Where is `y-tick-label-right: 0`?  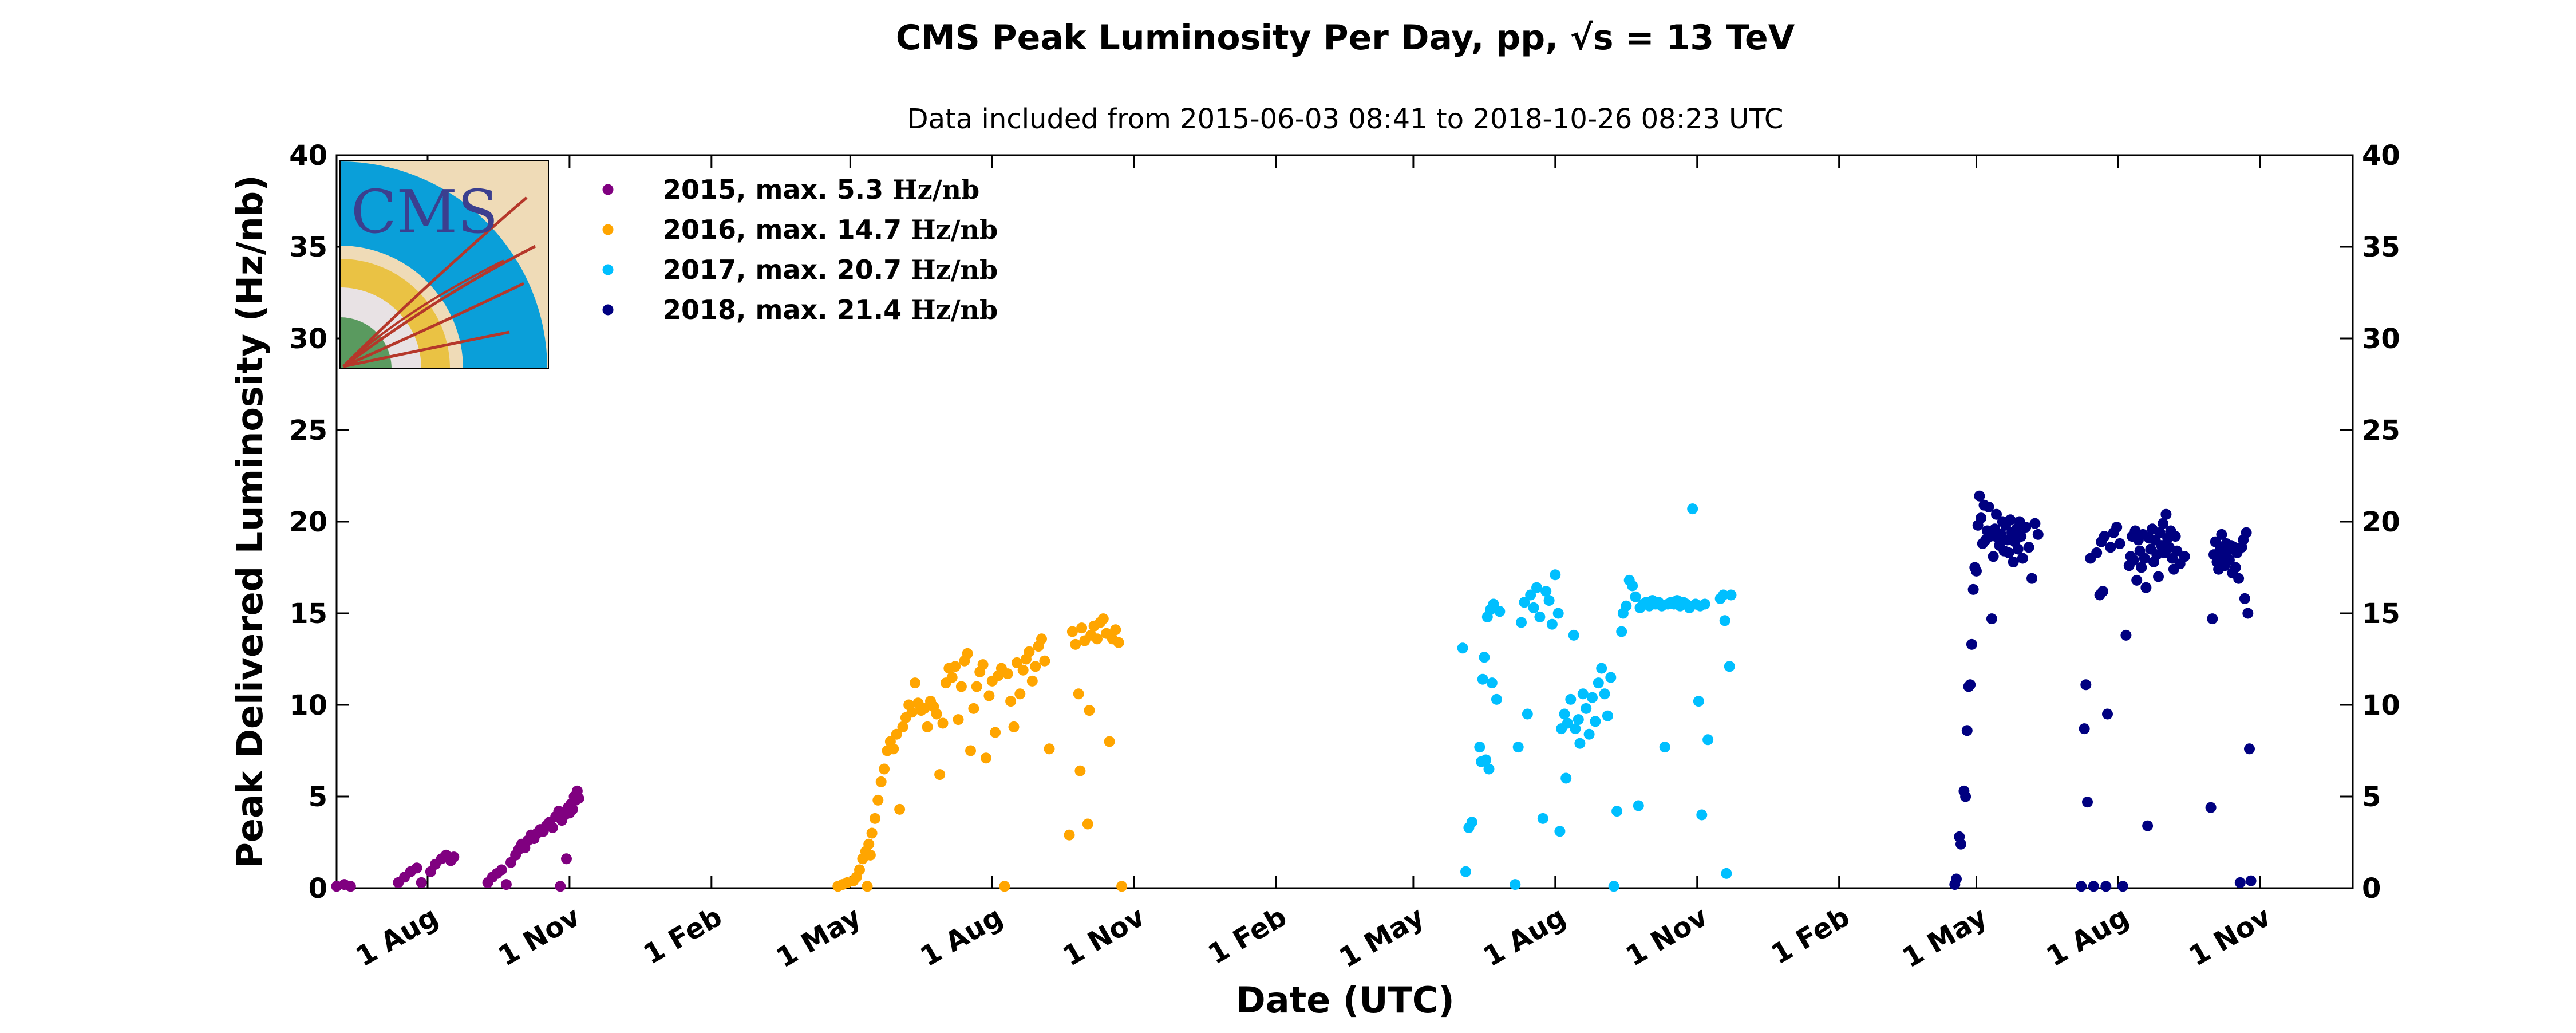 y-tick-label-right: 0 is located at coordinates (2371, 889).